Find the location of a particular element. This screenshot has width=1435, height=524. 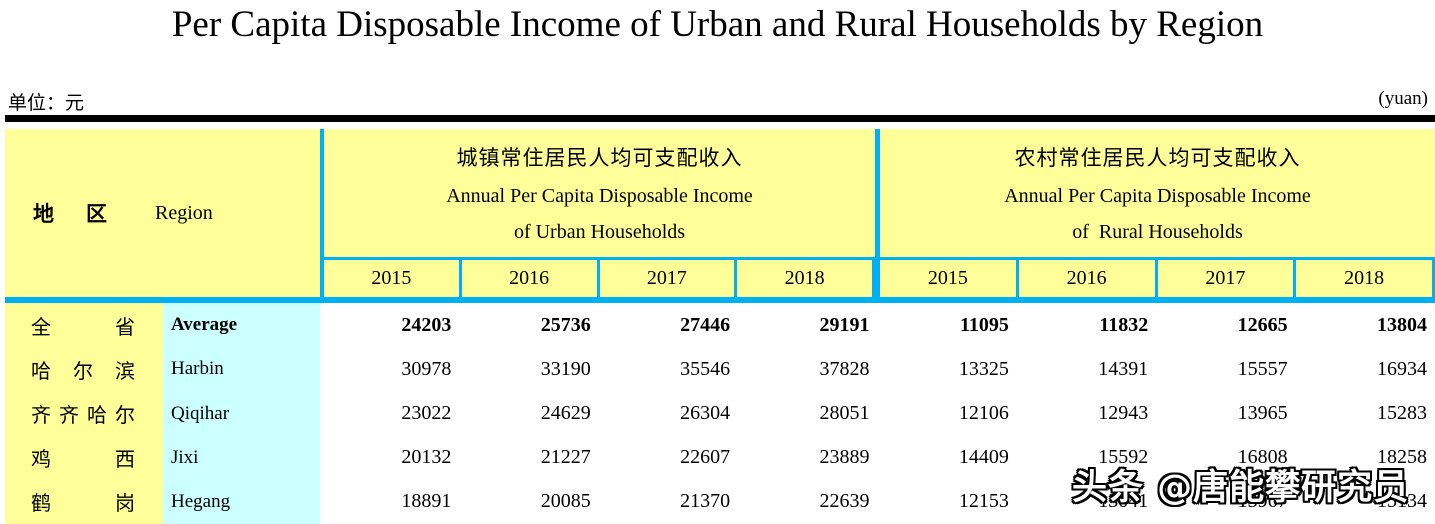

region-name-cn: 全 省 is located at coordinates (84, 325).